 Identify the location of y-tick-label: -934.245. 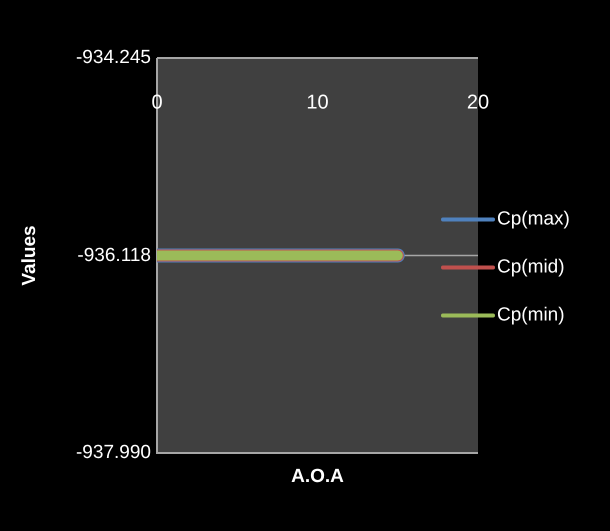
(113, 57).